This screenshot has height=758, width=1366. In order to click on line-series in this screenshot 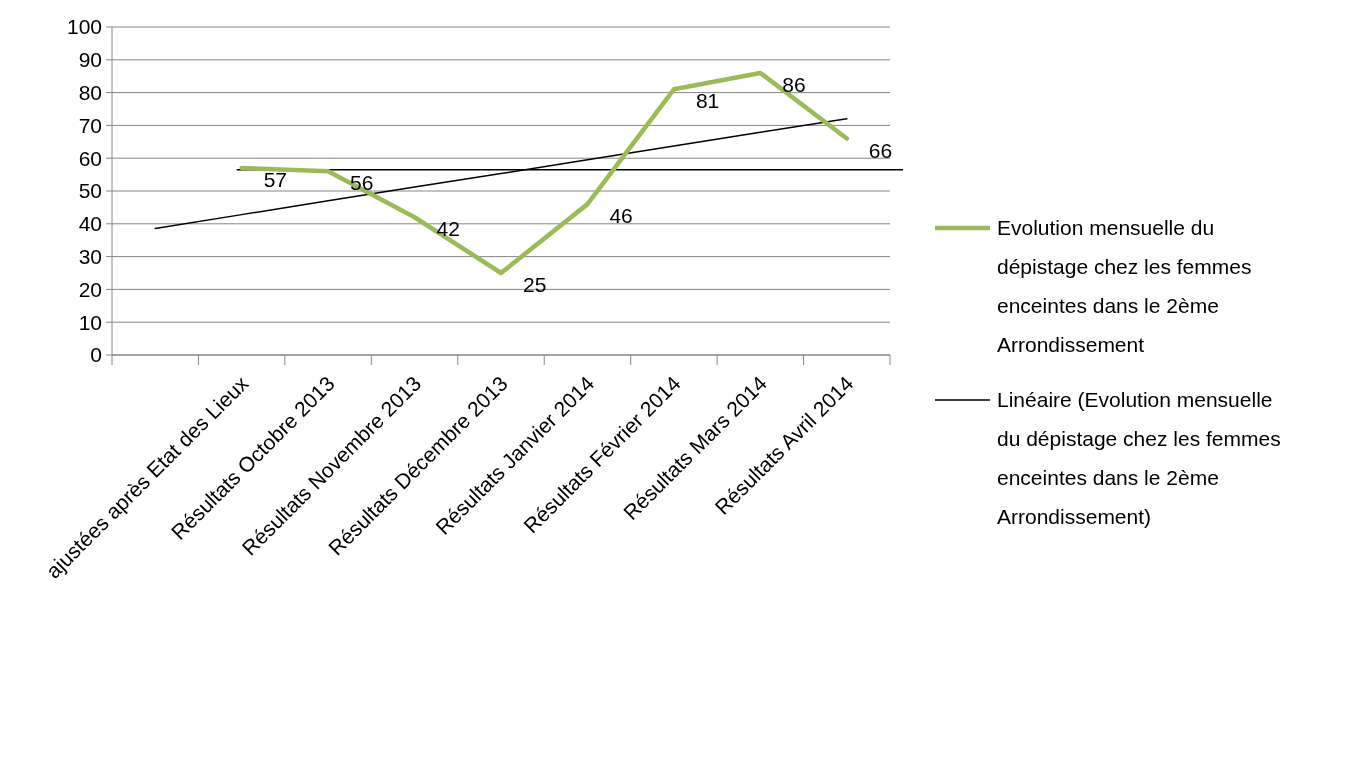, I will do `click(544, 173)`.